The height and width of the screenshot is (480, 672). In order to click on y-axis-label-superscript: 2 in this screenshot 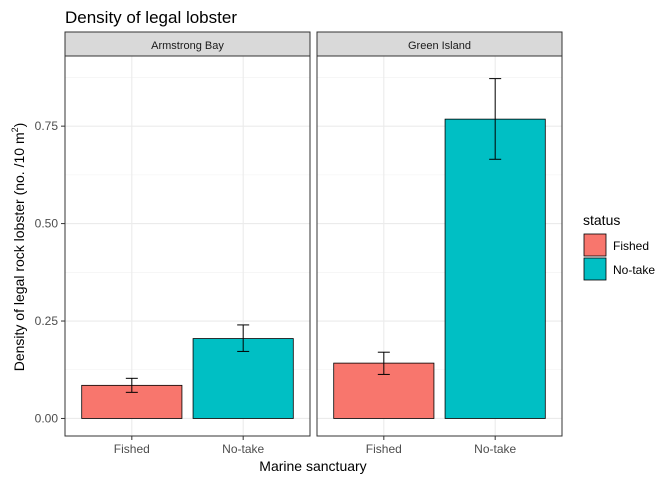, I will do `click(15, 129)`.